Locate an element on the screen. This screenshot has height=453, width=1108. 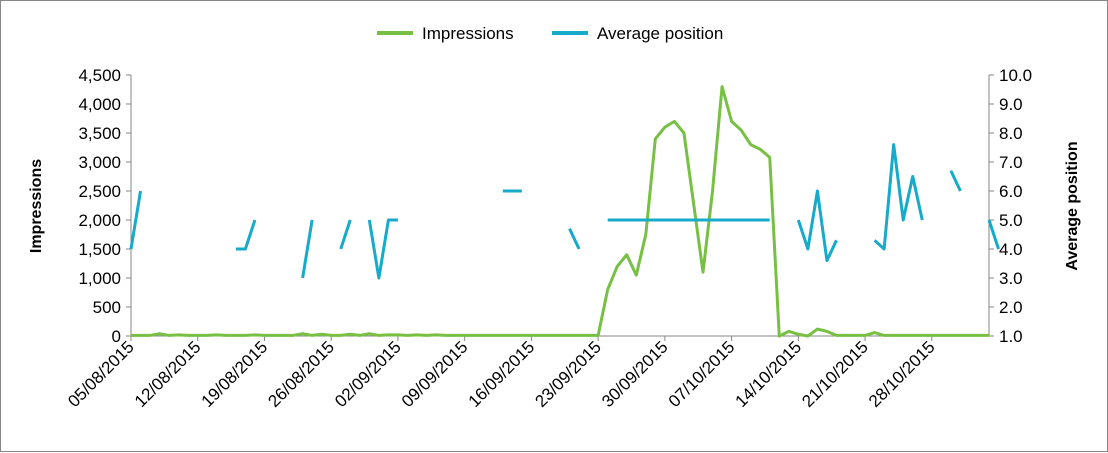
y-left-tick-label: 4,500 is located at coordinates (99, 75).